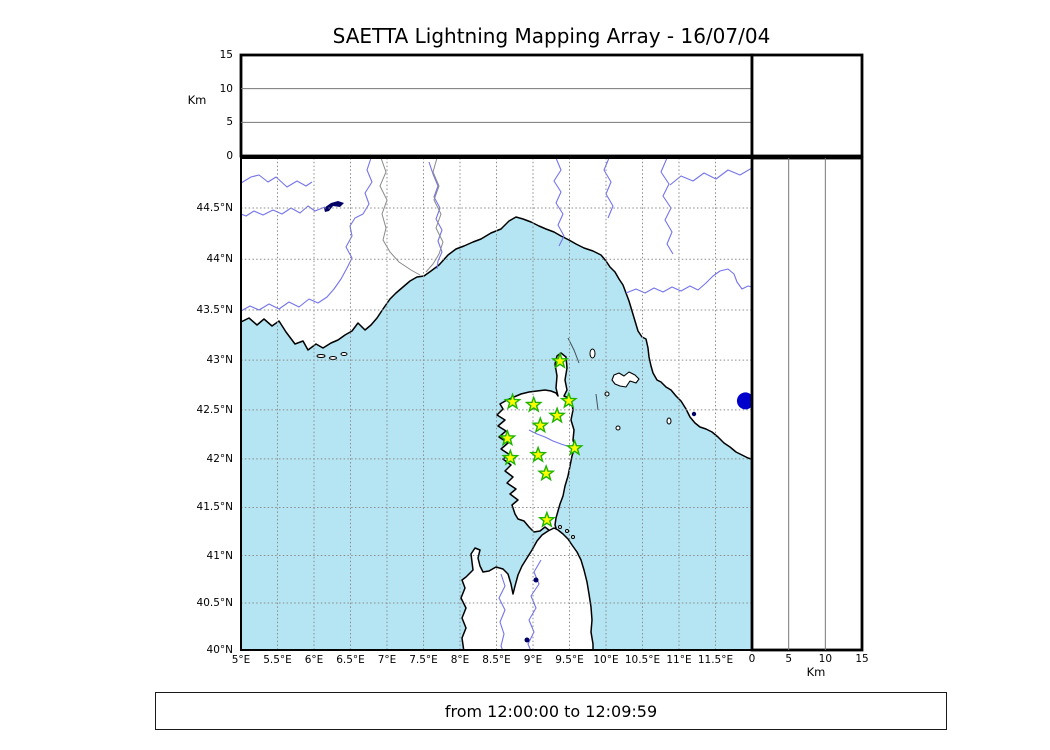  I want to click on event-dot, so click(744, 401).